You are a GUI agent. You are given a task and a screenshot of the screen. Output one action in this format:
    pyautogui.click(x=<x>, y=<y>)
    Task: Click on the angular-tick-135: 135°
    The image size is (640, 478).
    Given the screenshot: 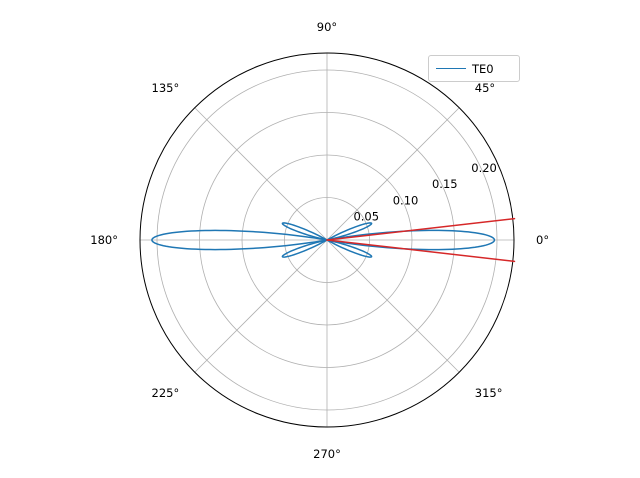 What is the action you would take?
    pyautogui.click(x=166, y=88)
    